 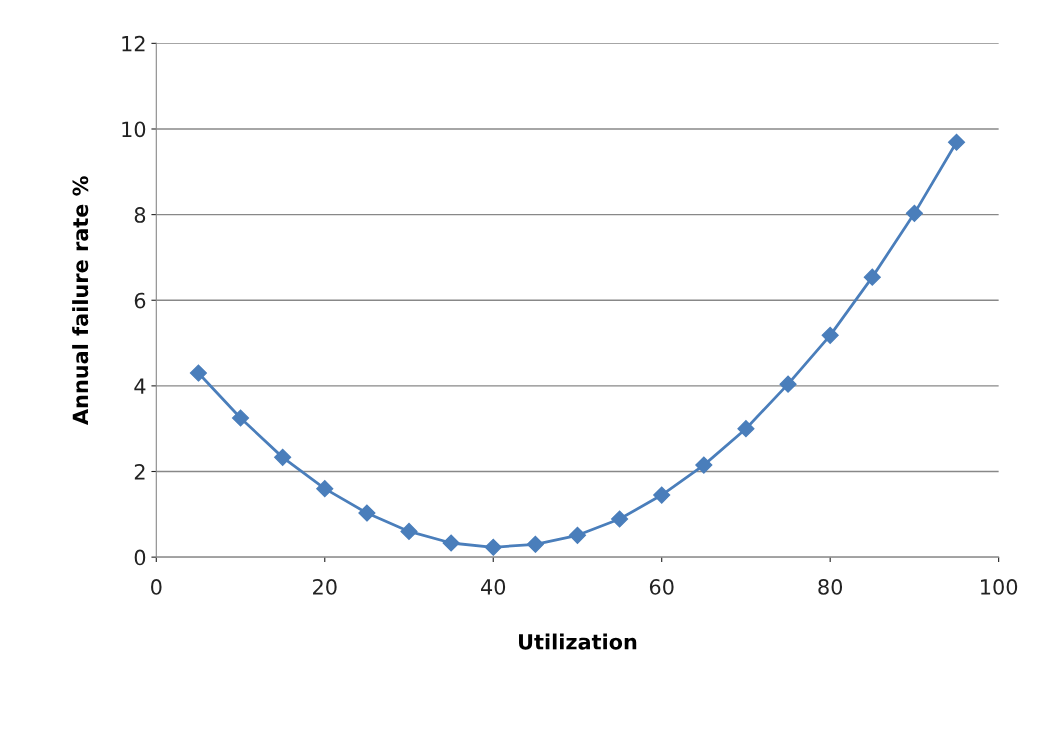 I want to click on y-axis-title: Annual failure rate %, so click(x=80, y=300).